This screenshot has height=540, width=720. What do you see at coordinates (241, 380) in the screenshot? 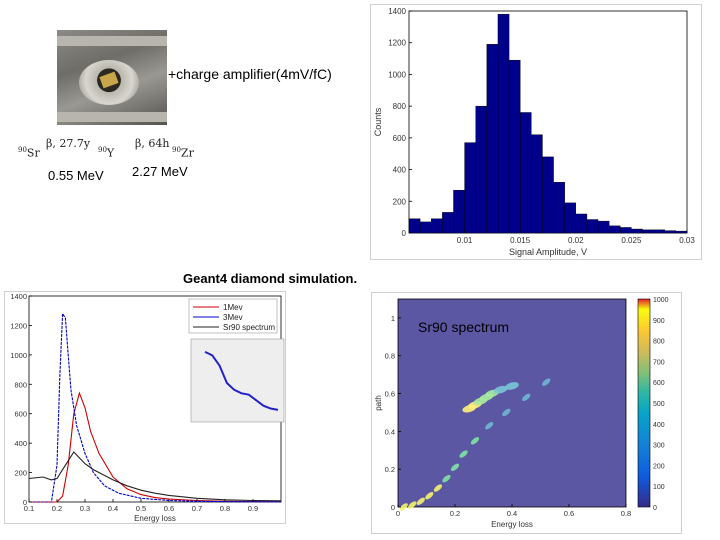
I see `inset-series-line` at bounding box center [241, 380].